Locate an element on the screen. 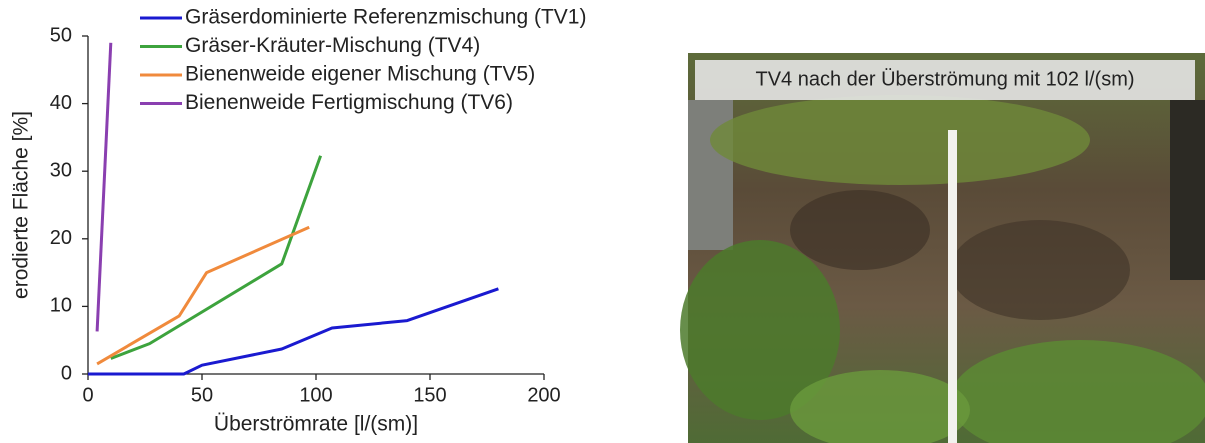  x-tick-label: 100 is located at coordinates (315, 395).